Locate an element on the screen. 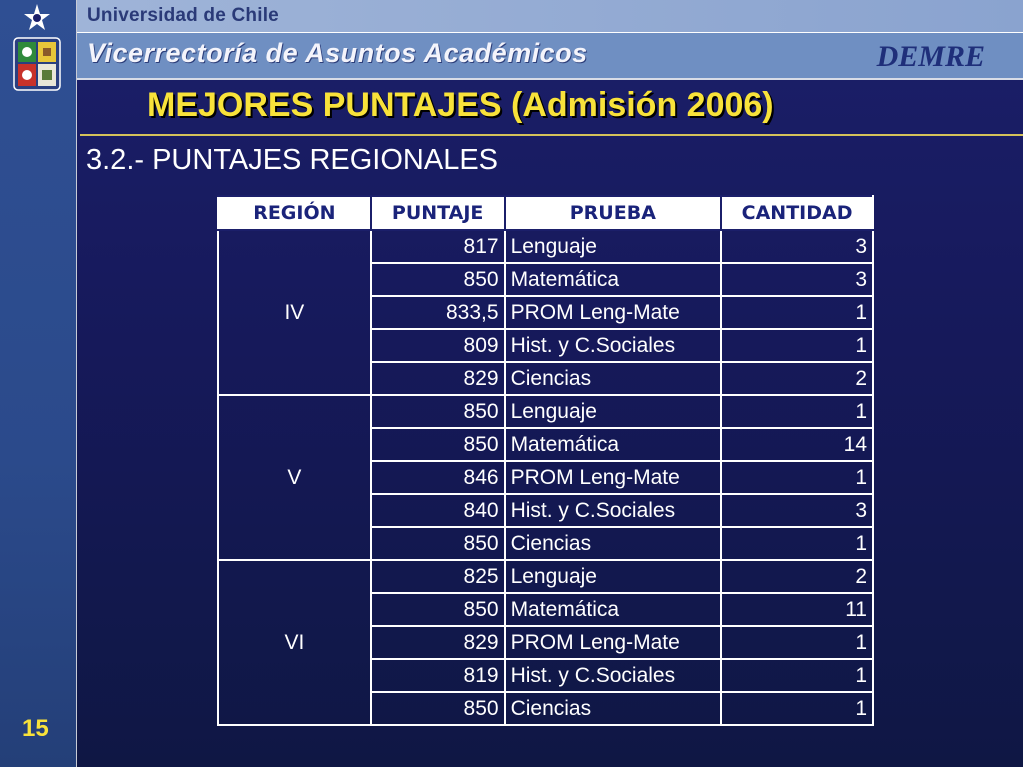  table-row: VI 825 Lenguaje 2 is located at coordinates (545, 642).